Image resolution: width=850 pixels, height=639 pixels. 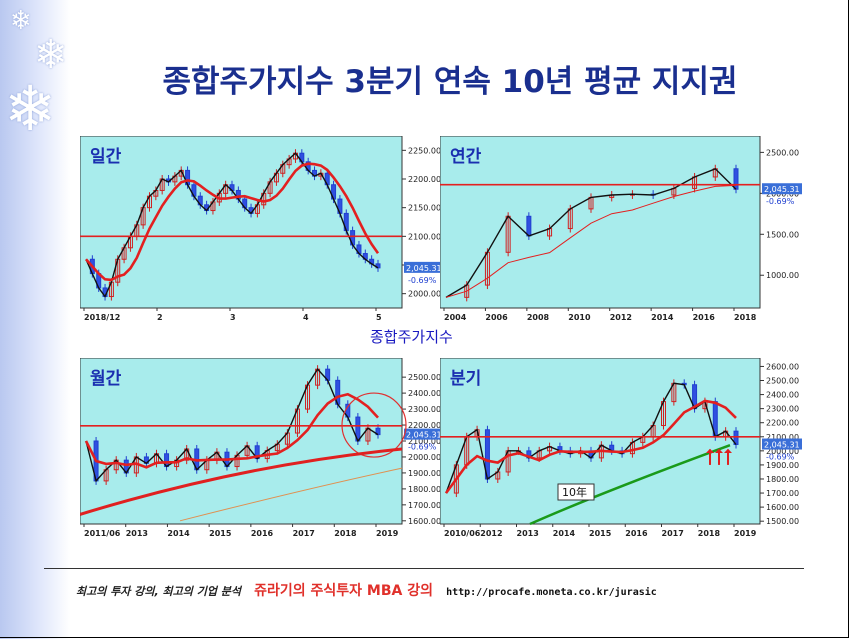 What do you see at coordinates (35, 319) in the screenshot?
I see `slide-sidebar: ❄ ❄ ❄` at bounding box center [35, 319].